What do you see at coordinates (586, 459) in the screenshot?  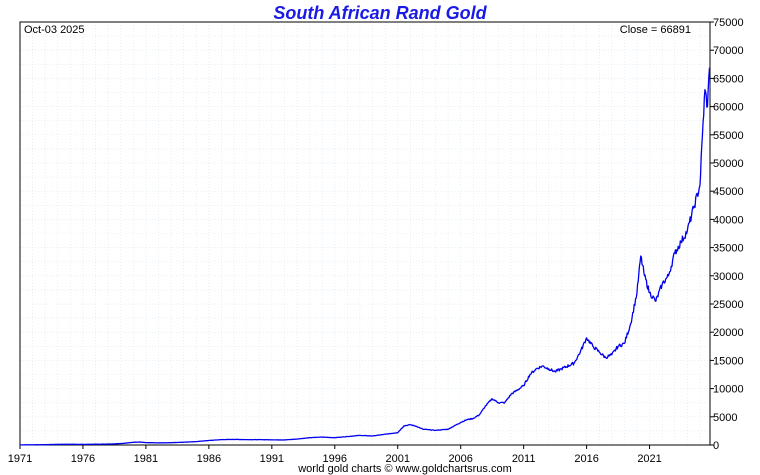 I see `x-tick-label: 2016` at bounding box center [586, 459].